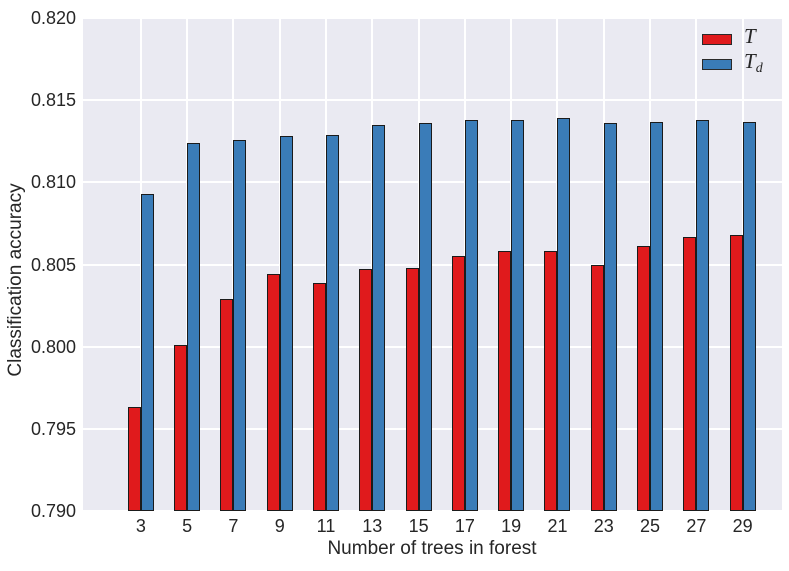  Describe the element at coordinates (279, 526) in the screenshot. I see `x-tick-9: 9` at that location.